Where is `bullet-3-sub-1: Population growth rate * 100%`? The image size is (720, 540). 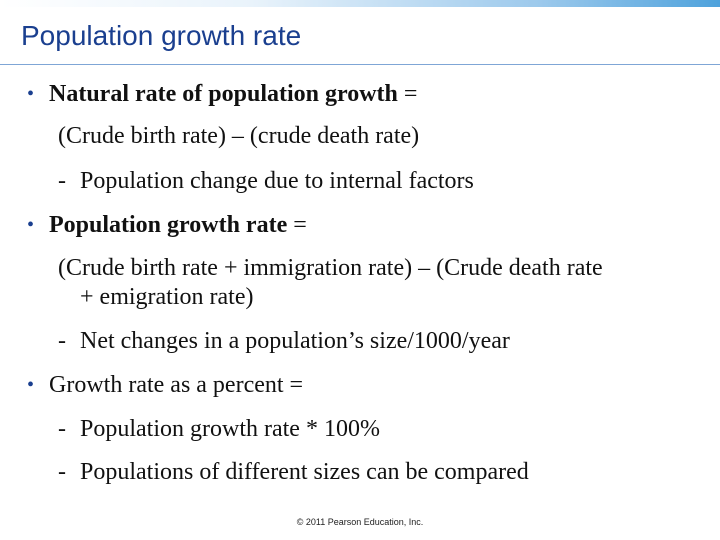
bullet-3-sub-1: Population growth rate * 100% is located at coordinates (230, 429).